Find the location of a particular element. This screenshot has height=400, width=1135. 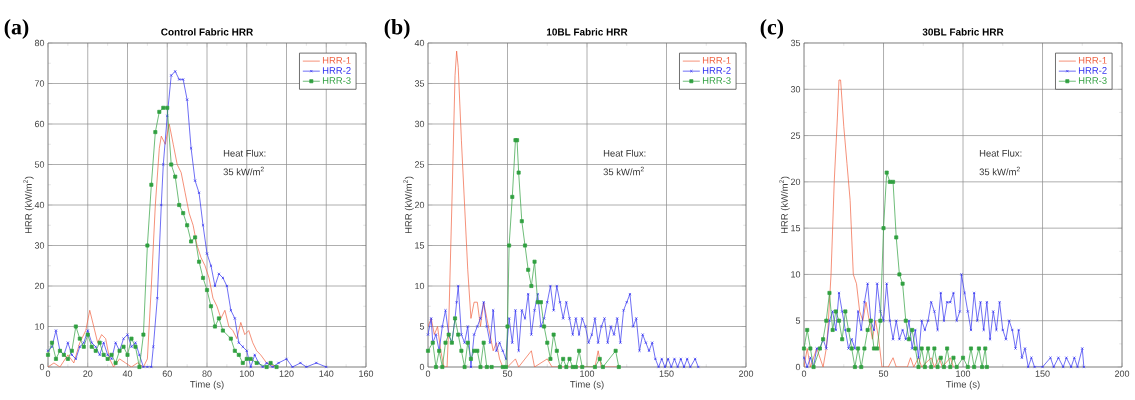

x-tick-label: 160 is located at coordinates (366, 373).